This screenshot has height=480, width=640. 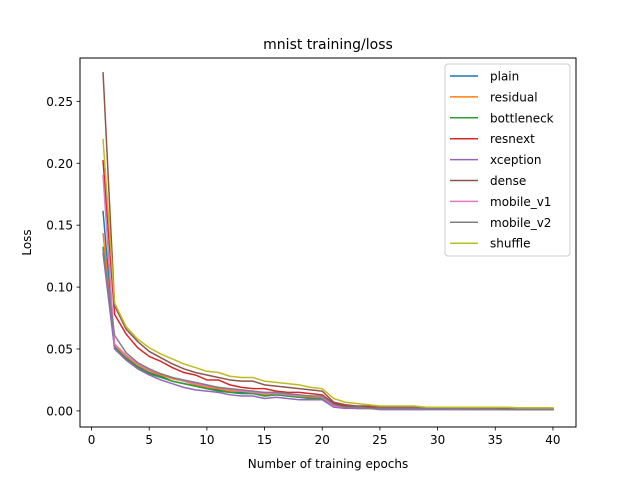 I want to click on x-axis-ticks: 0 5 10 15 20 25 30 35 40, so click(x=324, y=437).